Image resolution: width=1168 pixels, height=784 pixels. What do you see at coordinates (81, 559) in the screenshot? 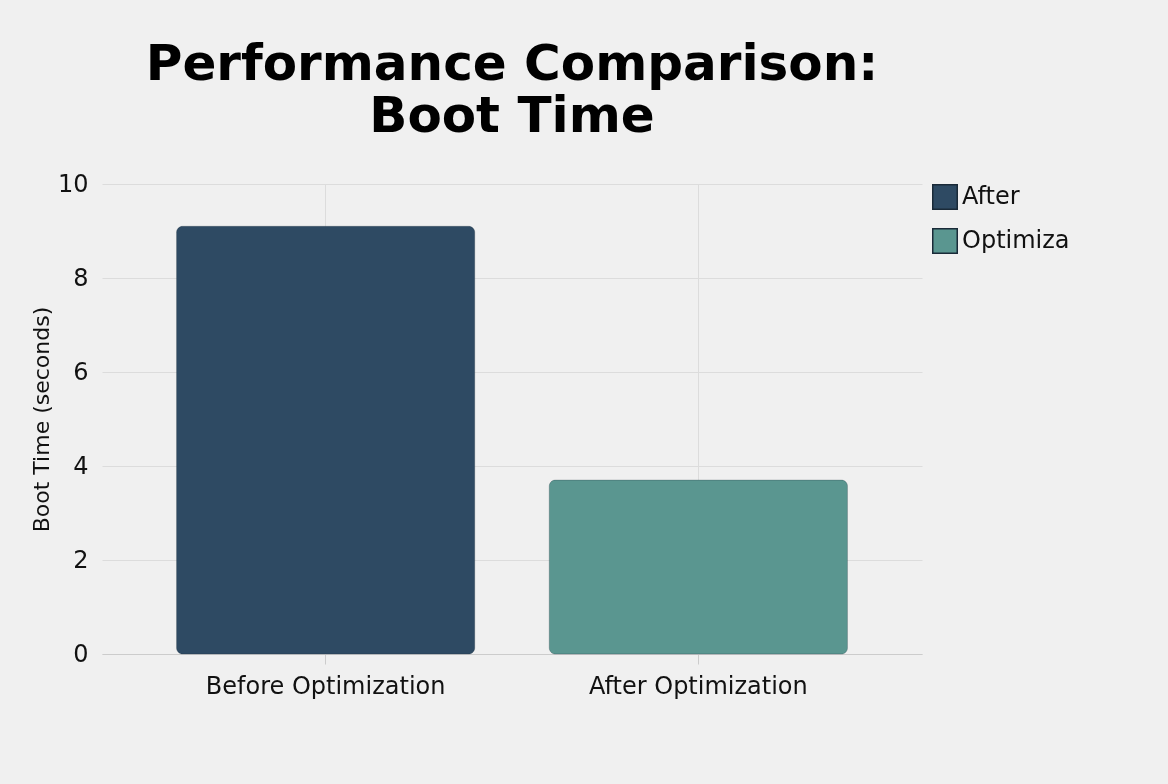
I see `y-tick-label: 2` at bounding box center [81, 559].